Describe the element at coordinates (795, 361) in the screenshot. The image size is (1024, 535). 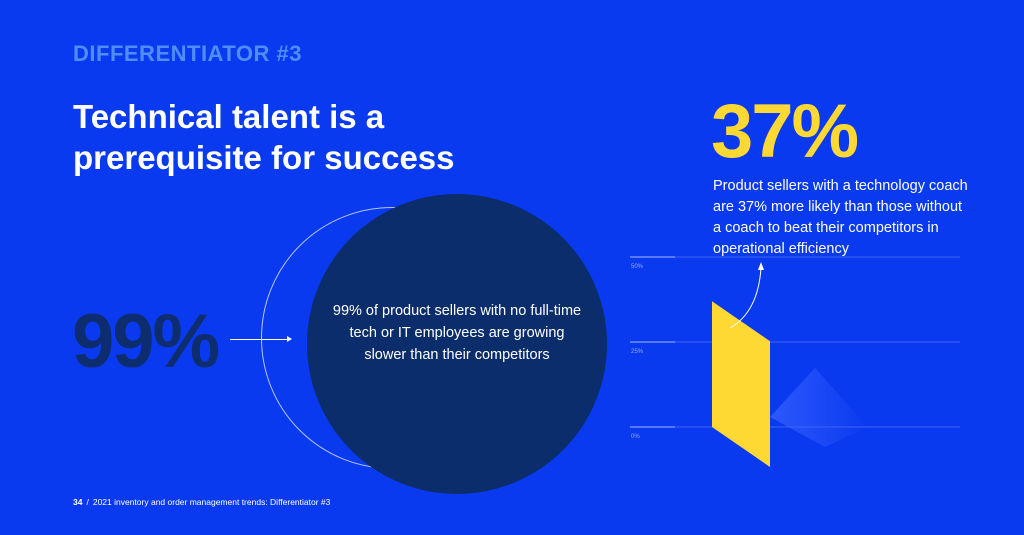
I see `bar-chart: 50% 25% 0%` at that location.